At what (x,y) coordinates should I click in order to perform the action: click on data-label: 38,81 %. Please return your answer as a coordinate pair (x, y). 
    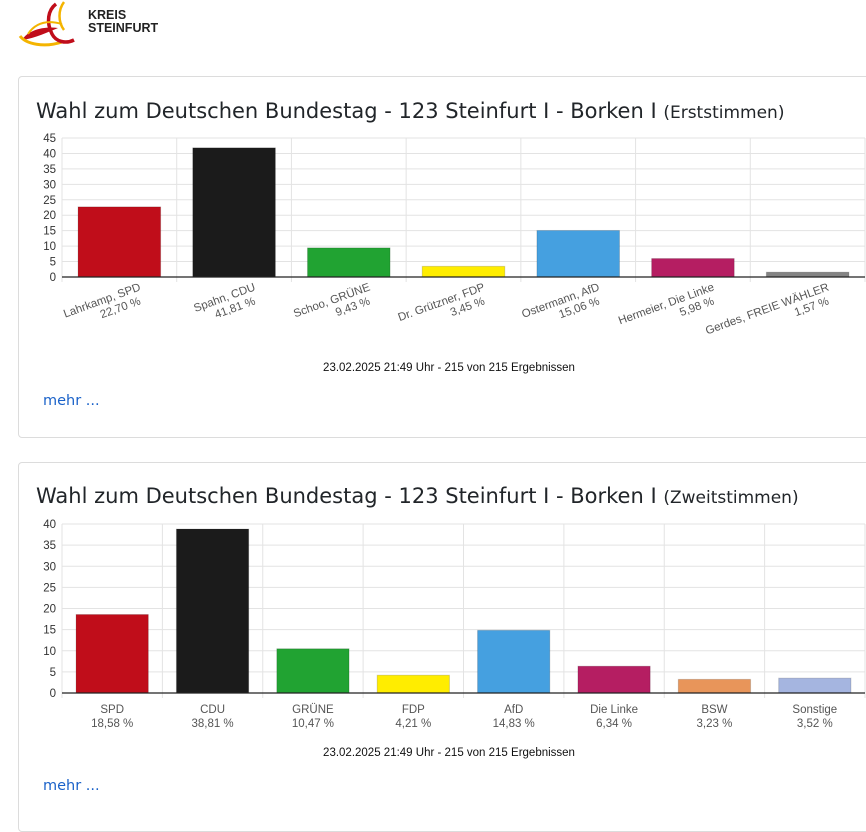
    Looking at the image, I should click on (212, 724).